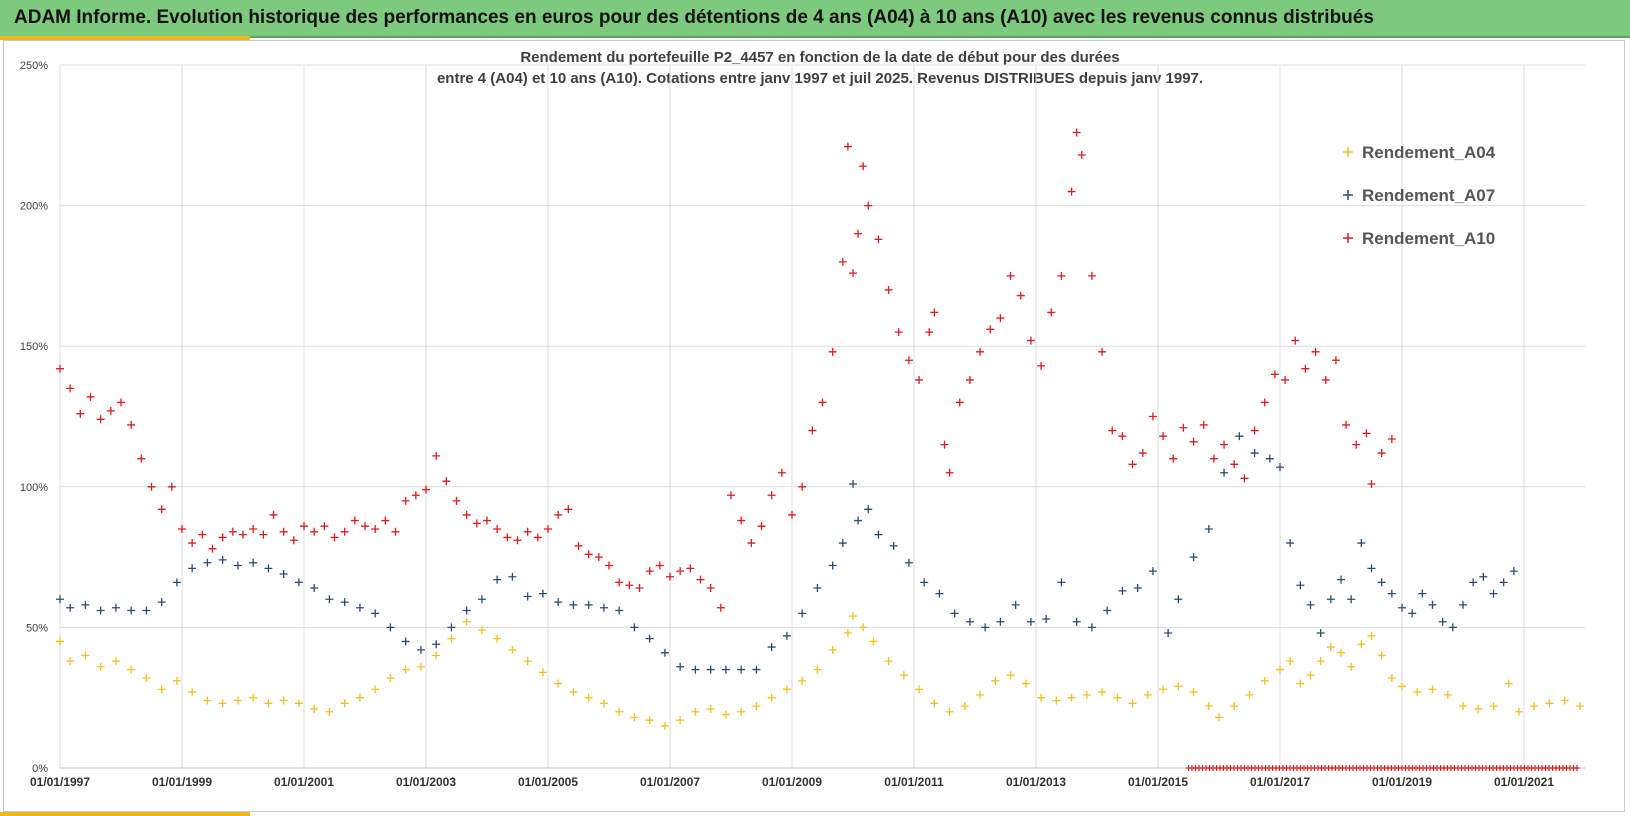 Image resolution: width=1630 pixels, height=816 pixels. Describe the element at coordinates (37, 628) in the screenshot. I see `y-tick-label: 50%` at that location.